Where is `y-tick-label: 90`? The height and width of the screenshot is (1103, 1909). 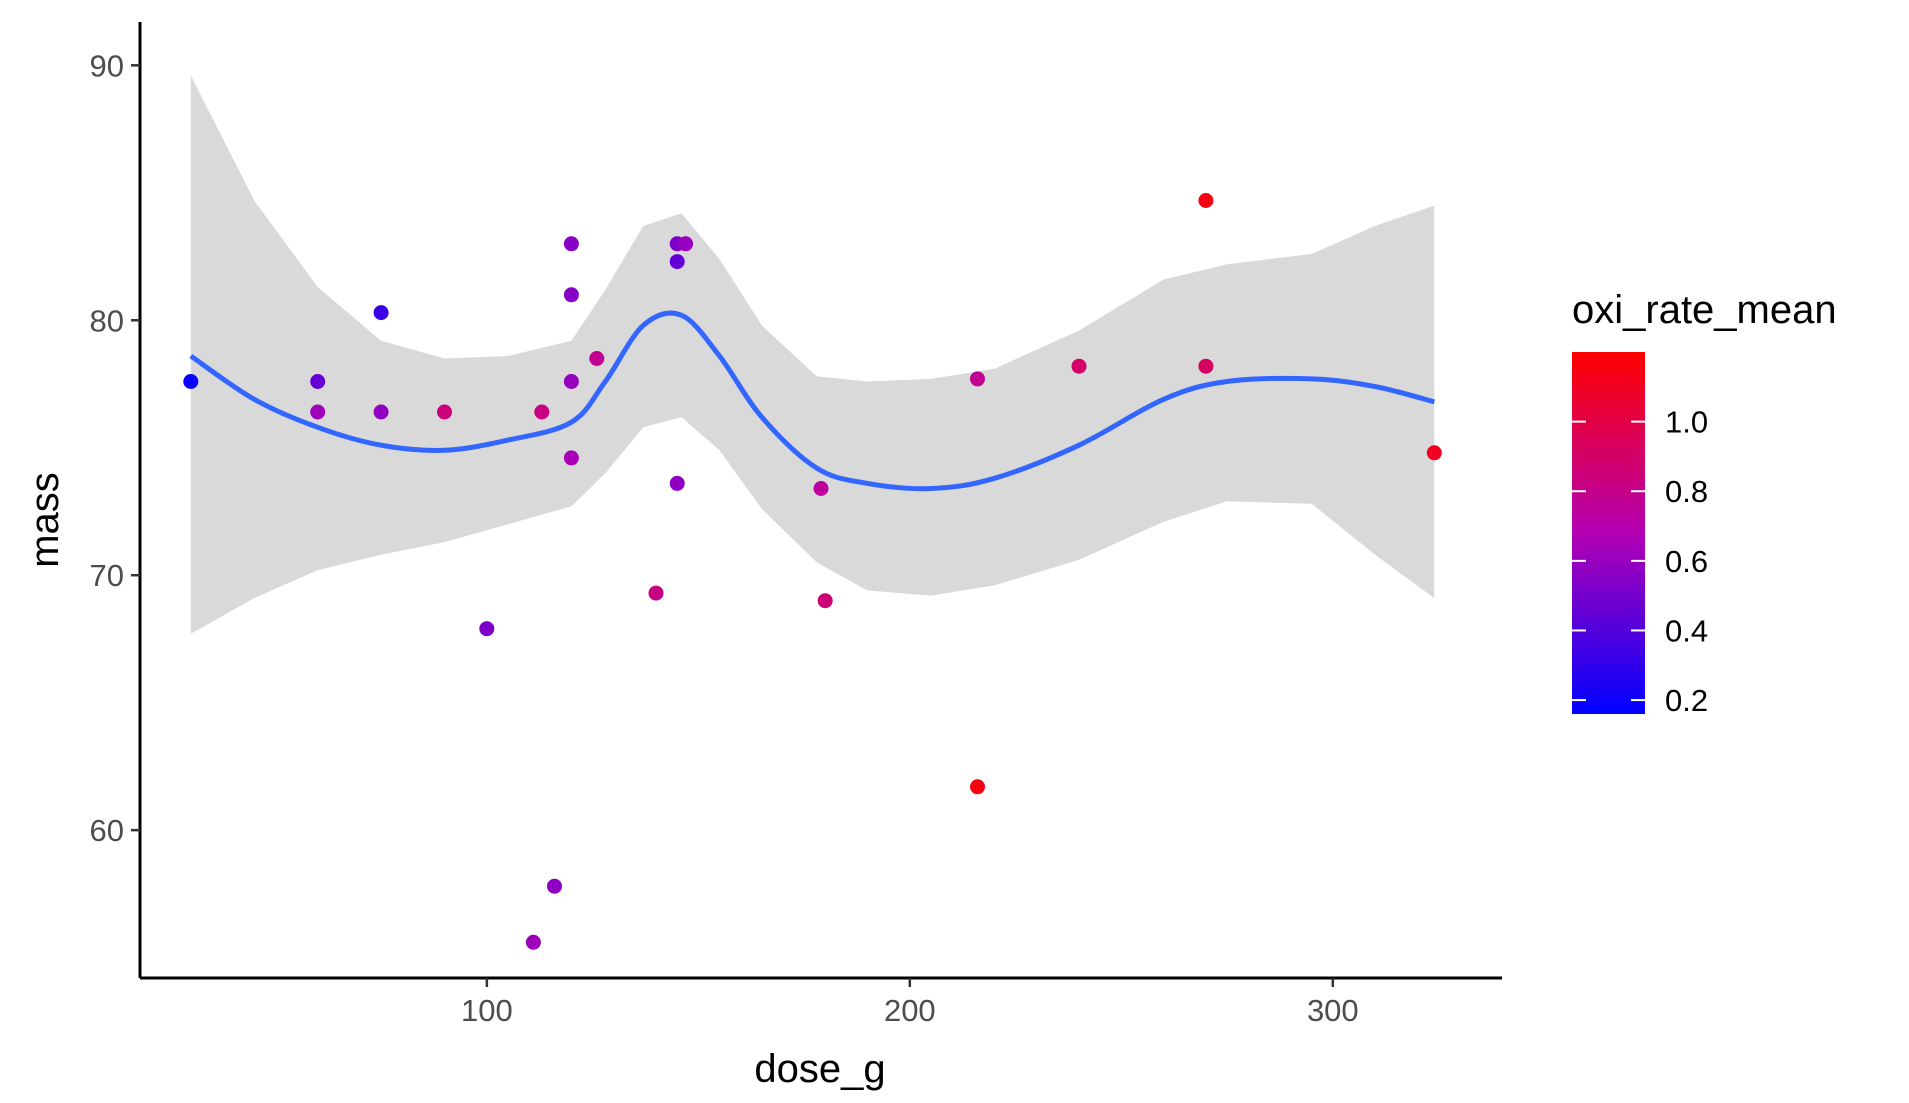
y-tick-label: 90 is located at coordinates (107, 65).